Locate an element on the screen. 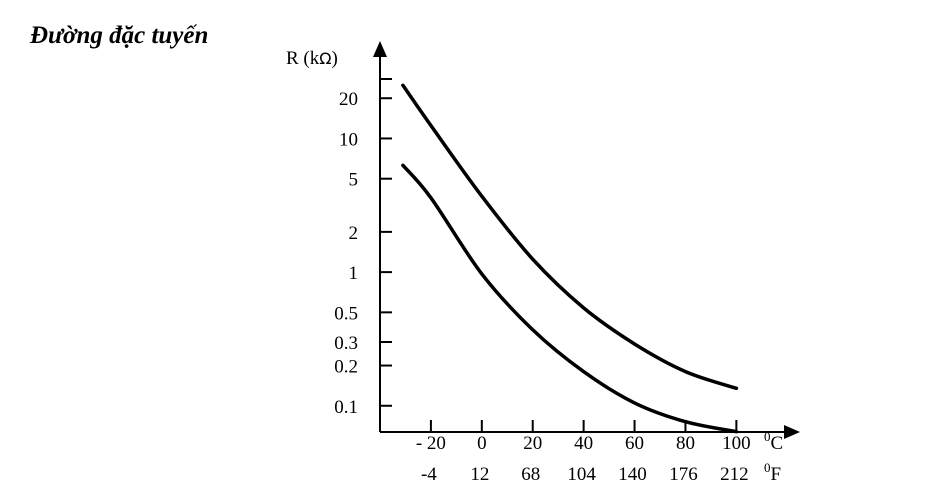  x-tick-label-celsius: 20 is located at coordinates (532, 443).